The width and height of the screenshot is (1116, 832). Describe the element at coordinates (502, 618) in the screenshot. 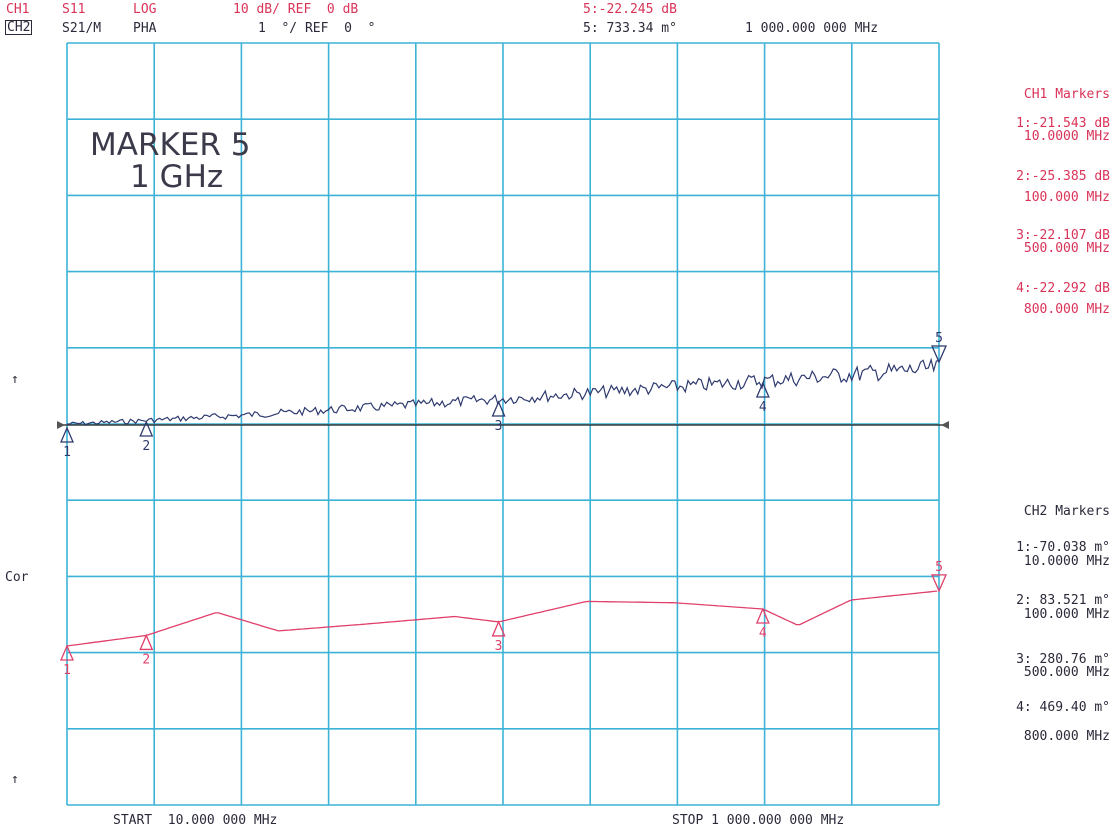

I see `ch2-trace` at that location.